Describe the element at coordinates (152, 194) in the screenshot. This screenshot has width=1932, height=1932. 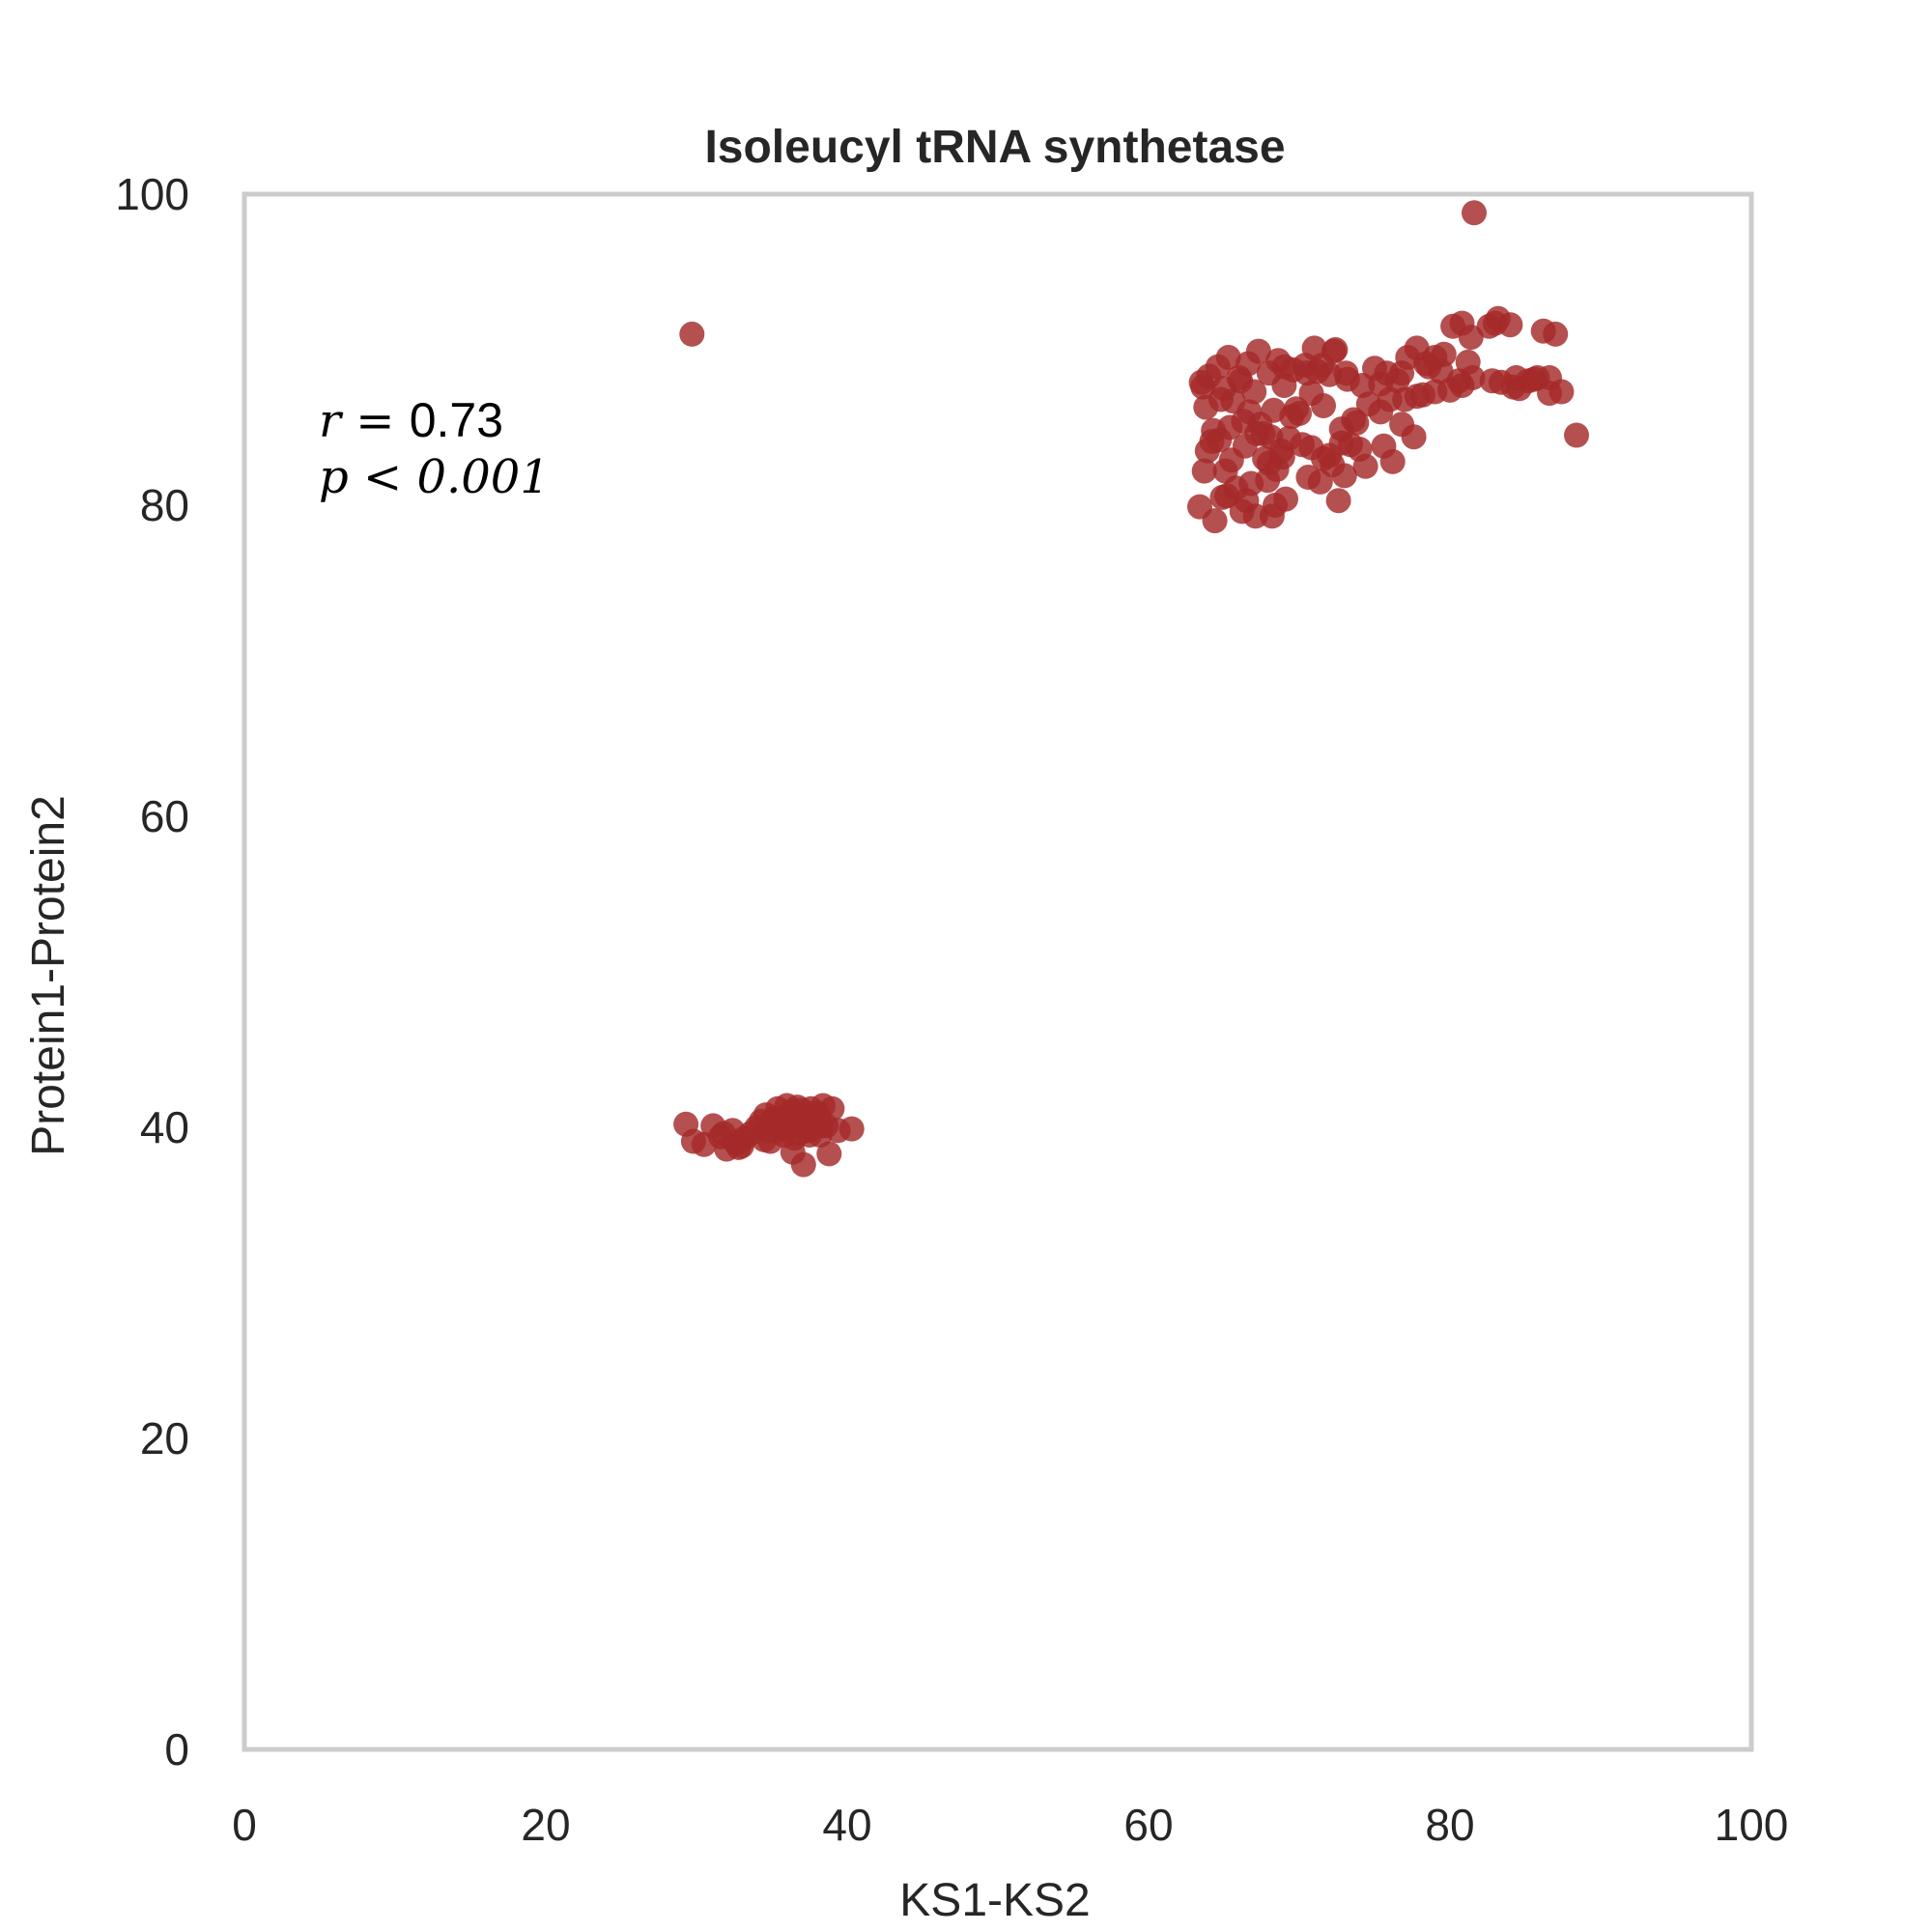
I see `y-tick-label: 100` at that location.